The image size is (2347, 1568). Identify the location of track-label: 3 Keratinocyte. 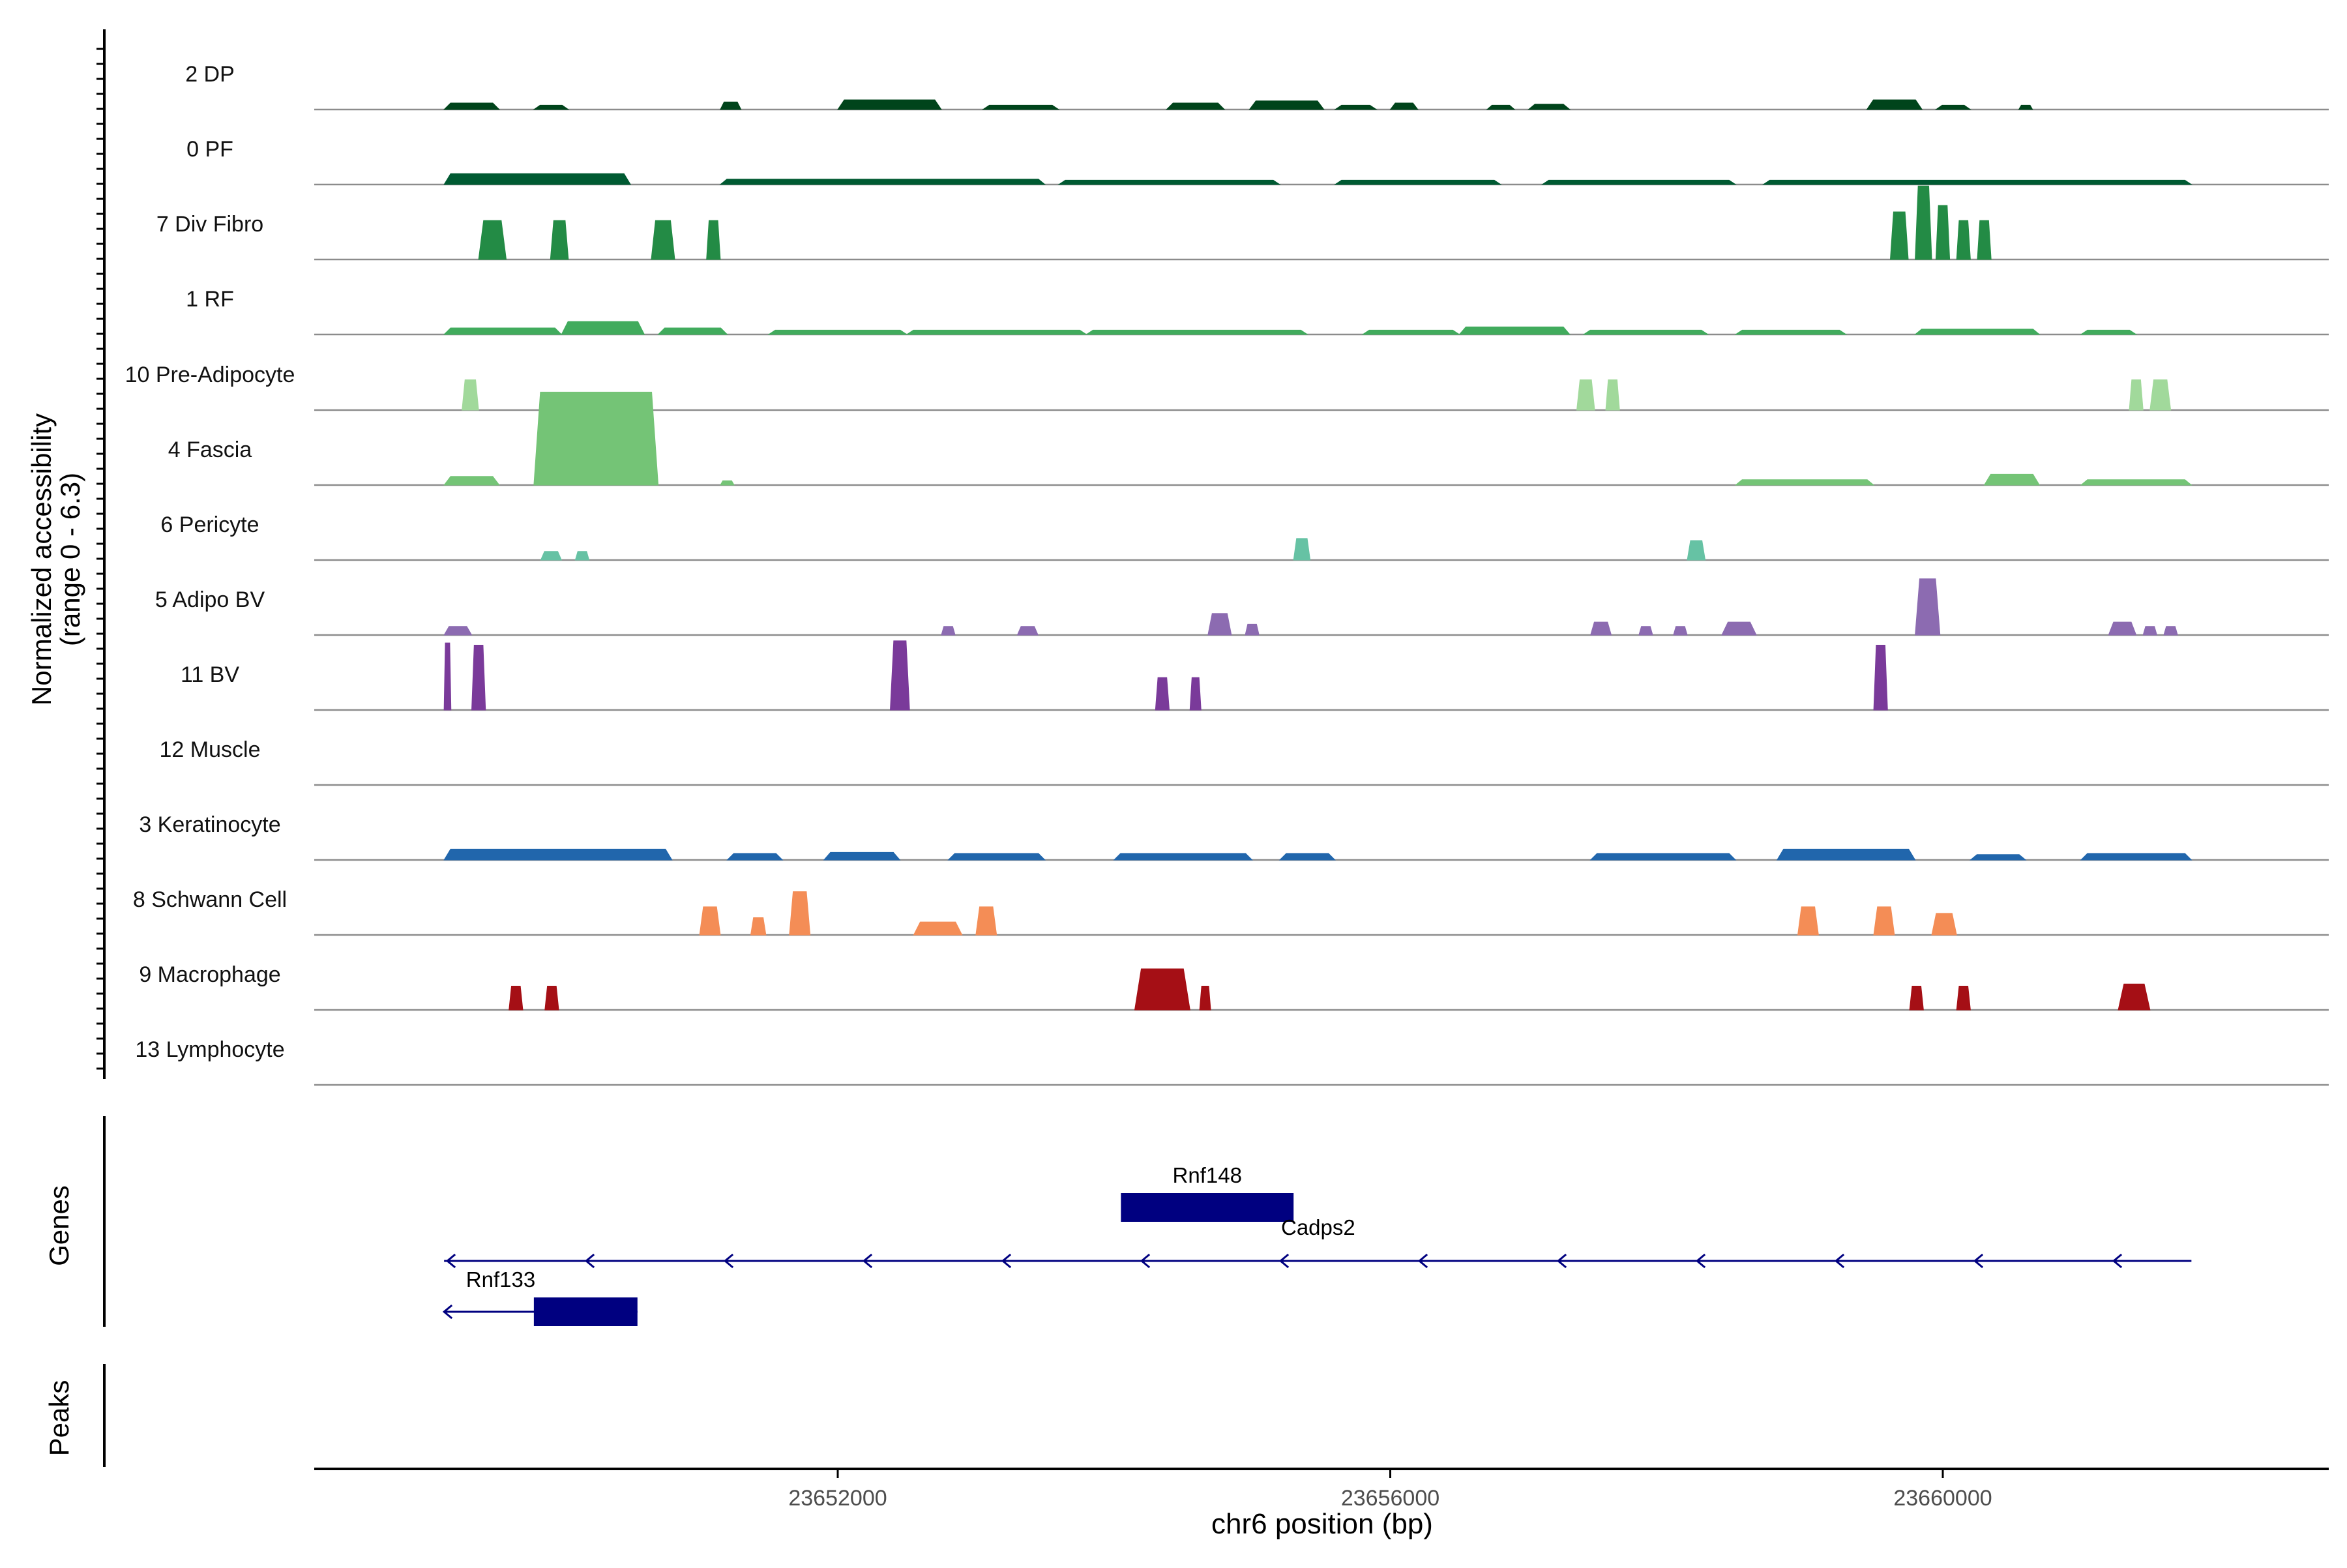
(209, 824).